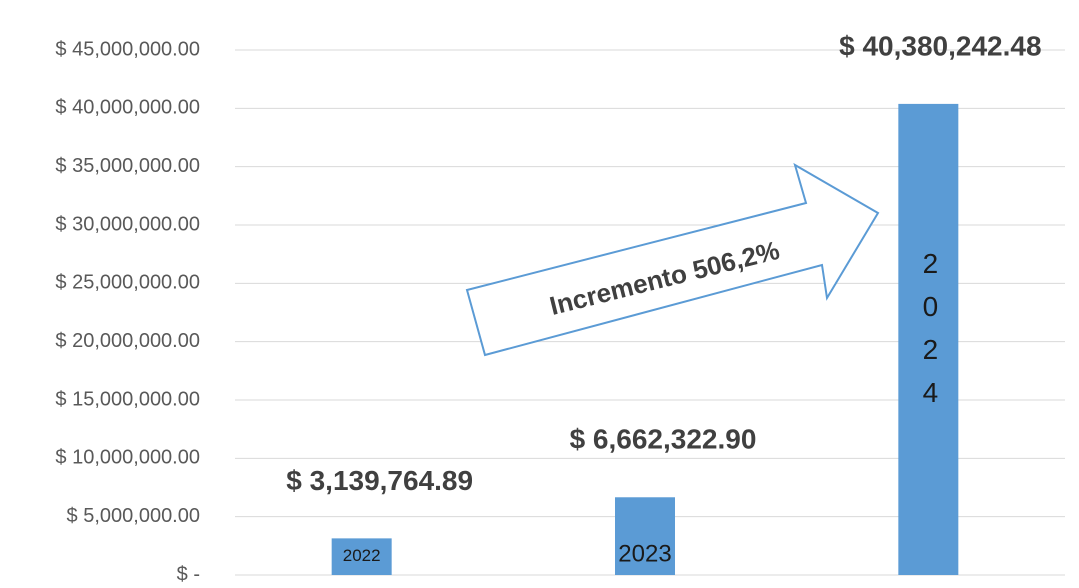 This screenshot has width=1079, height=588. What do you see at coordinates (133, 516) in the screenshot?
I see `y-tick-label: $ 5,000,000.00` at bounding box center [133, 516].